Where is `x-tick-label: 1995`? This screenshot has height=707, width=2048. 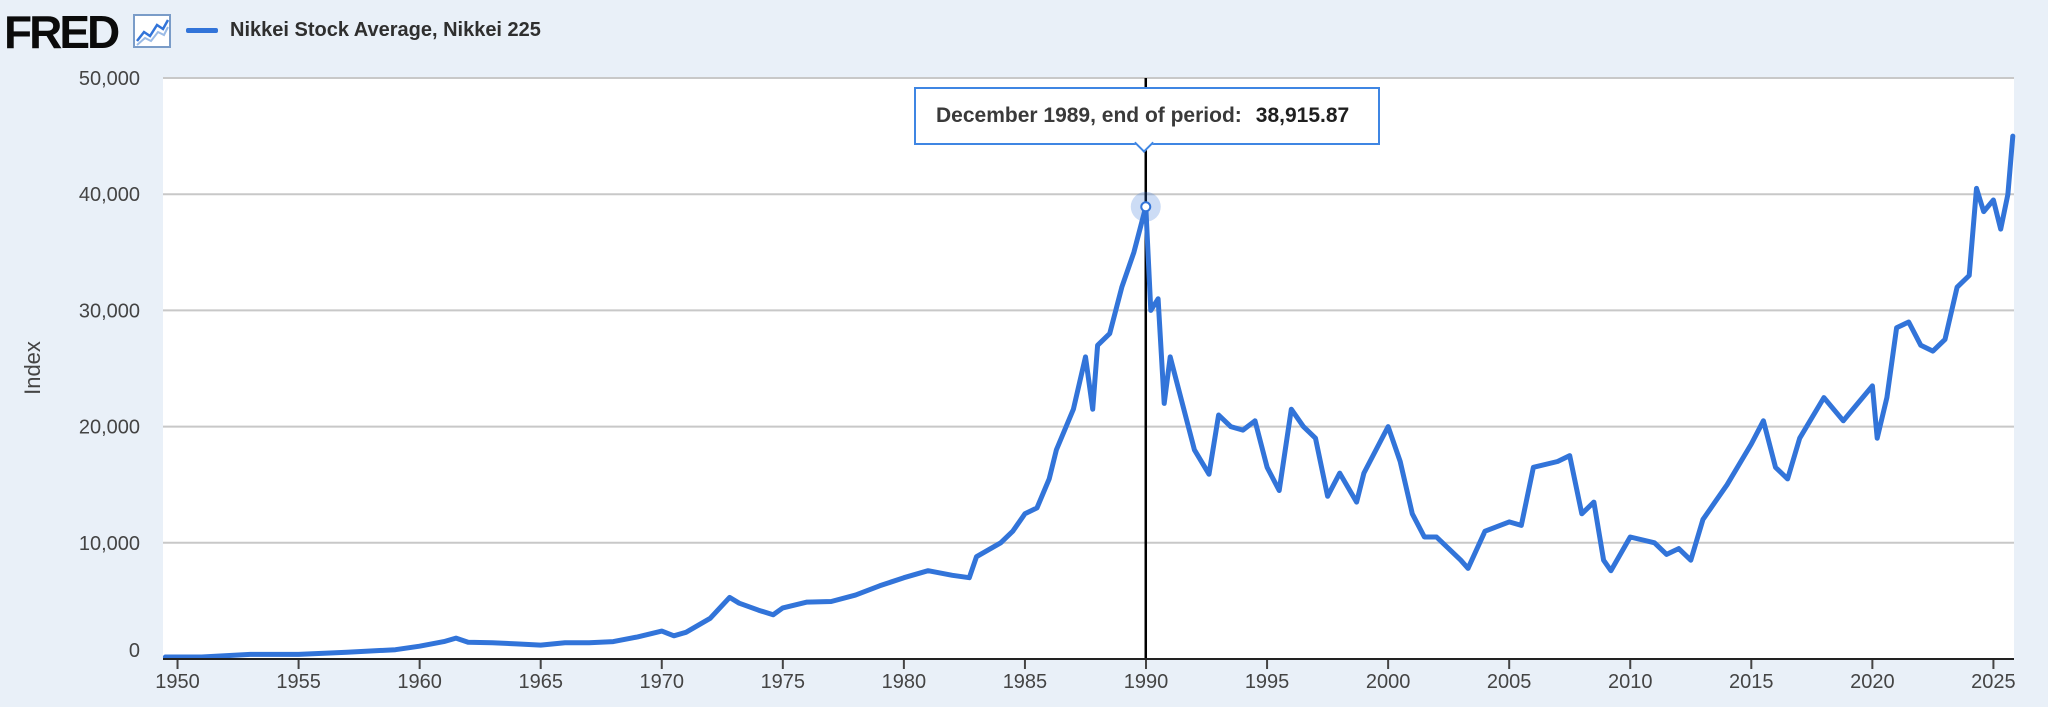 x-tick-label: 1995 is located at coordinates (1267, 682).